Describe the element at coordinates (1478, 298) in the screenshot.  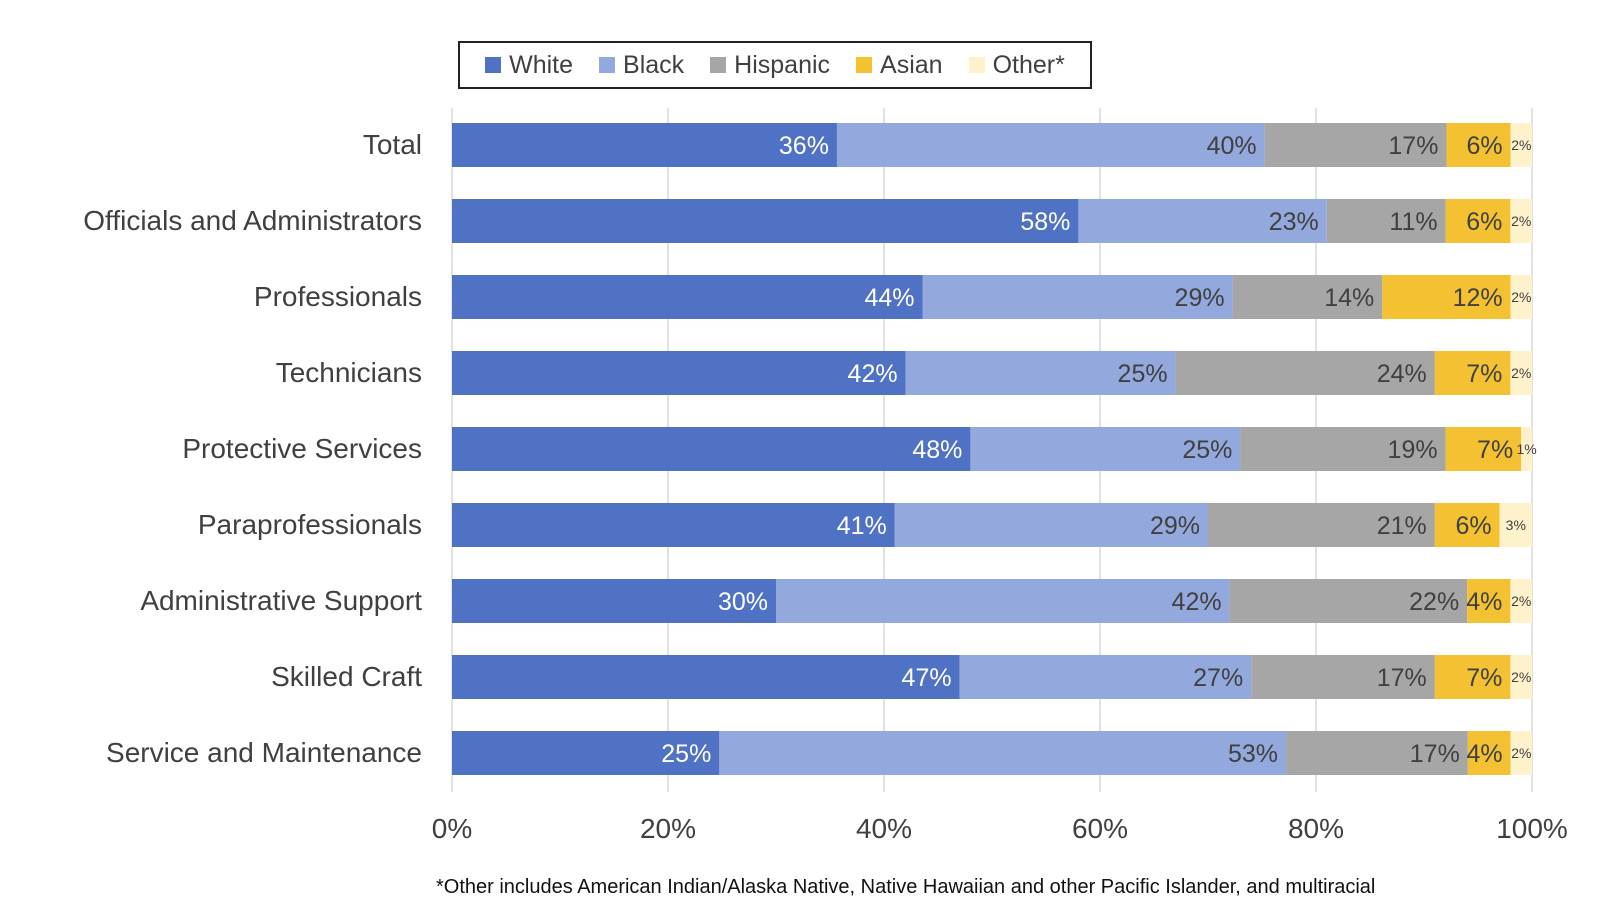
I see `data-label: 12%` at that location.